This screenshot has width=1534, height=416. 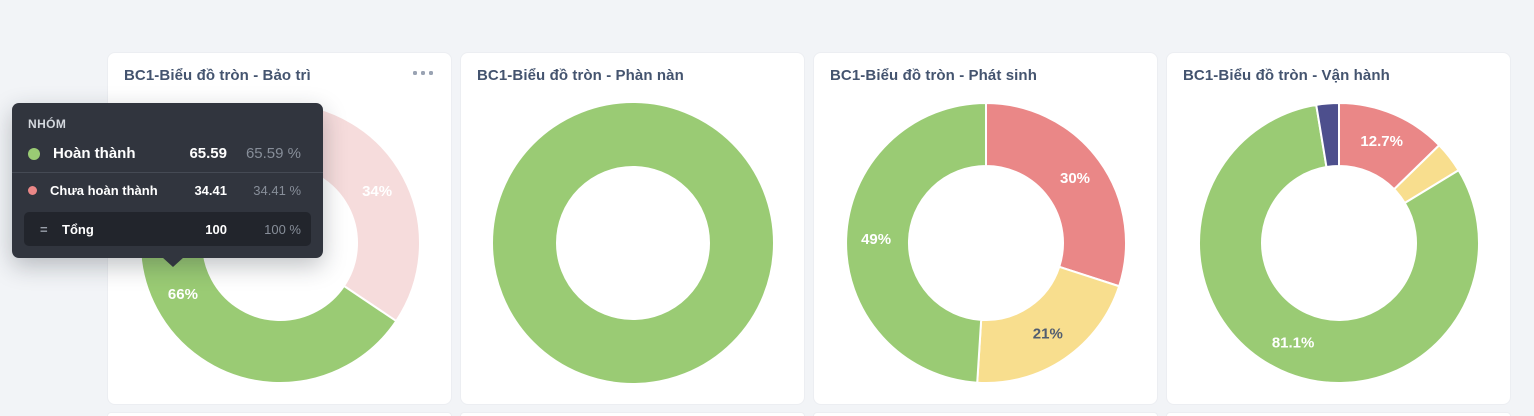 I want to click on card-title: BC1-Biểu đồ tròn - Vận hành, so click(x=1286, y=75).